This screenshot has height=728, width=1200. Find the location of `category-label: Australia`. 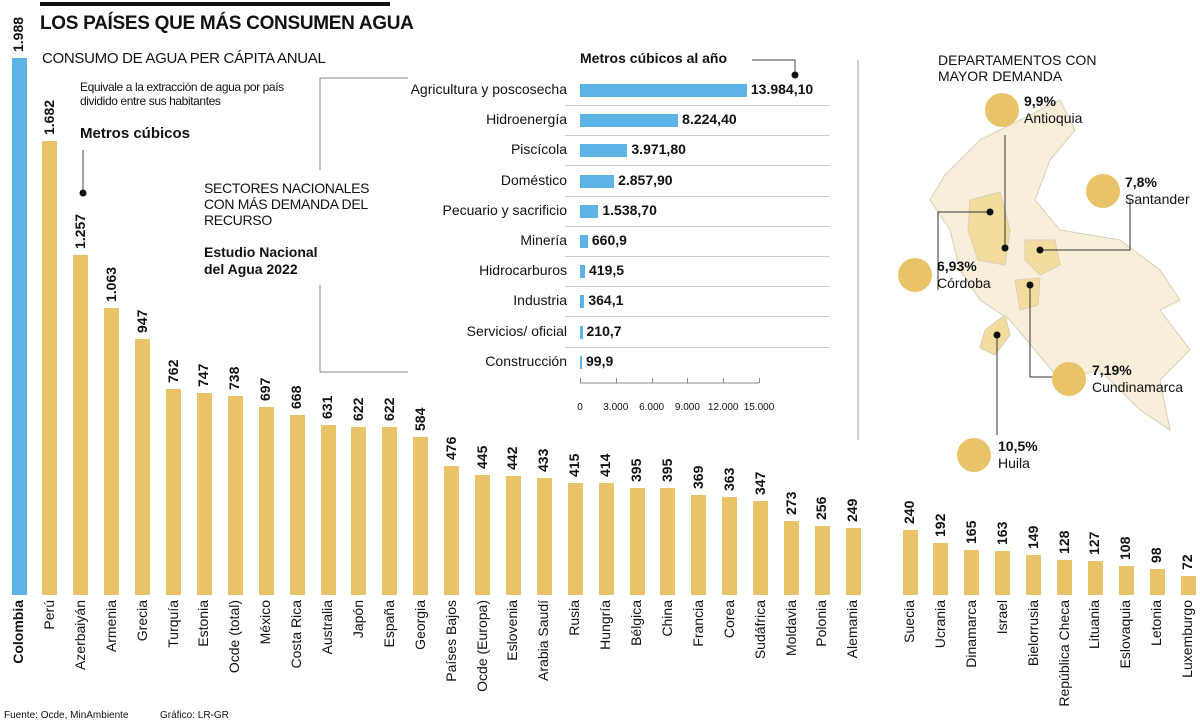

category-label: Australia is located at coordinates (327, 627).